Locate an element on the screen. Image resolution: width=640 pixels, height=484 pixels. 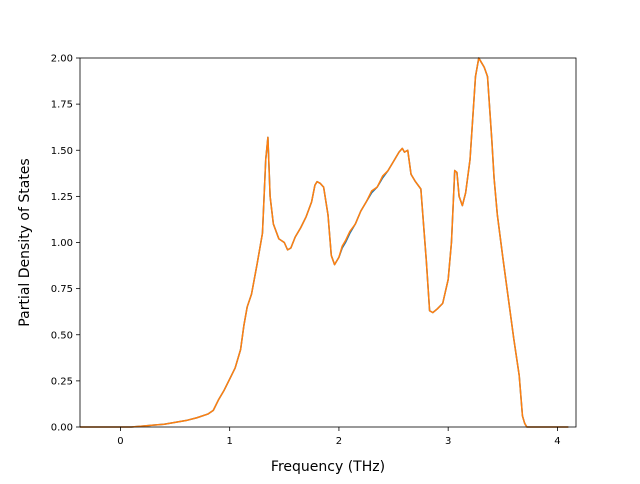
y-tick-label: 1.75 is located at coordinates (62, 105).